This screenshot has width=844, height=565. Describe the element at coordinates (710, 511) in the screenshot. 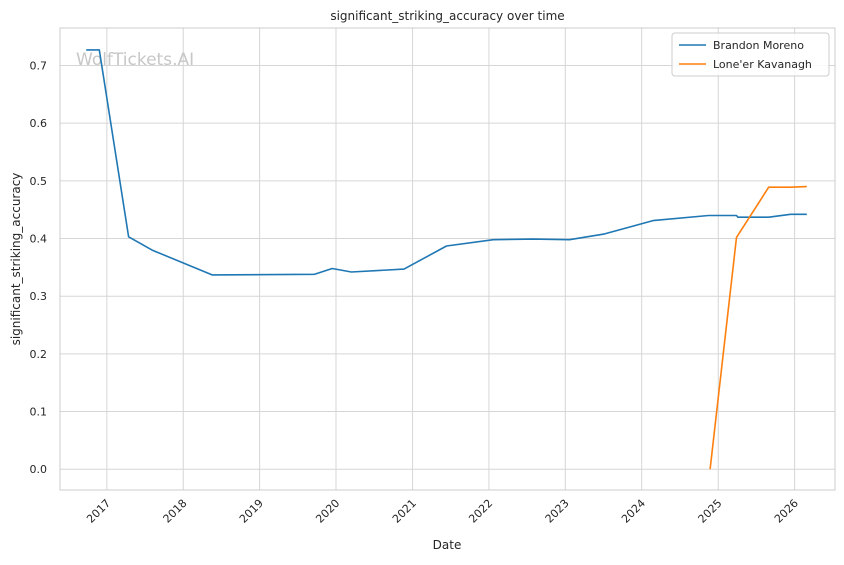

I see `x-tick-label: 2025` at that location.